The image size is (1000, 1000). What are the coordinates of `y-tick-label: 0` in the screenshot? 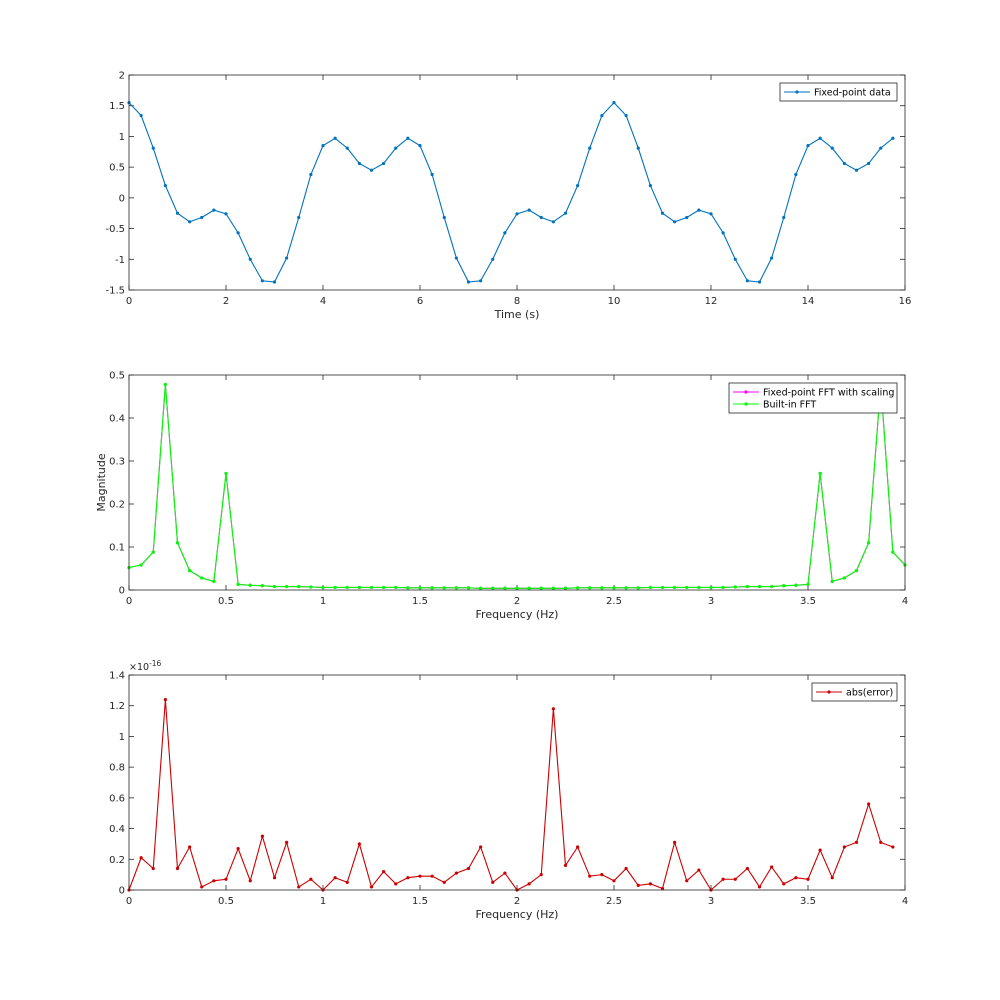 It's located at (122, 198).